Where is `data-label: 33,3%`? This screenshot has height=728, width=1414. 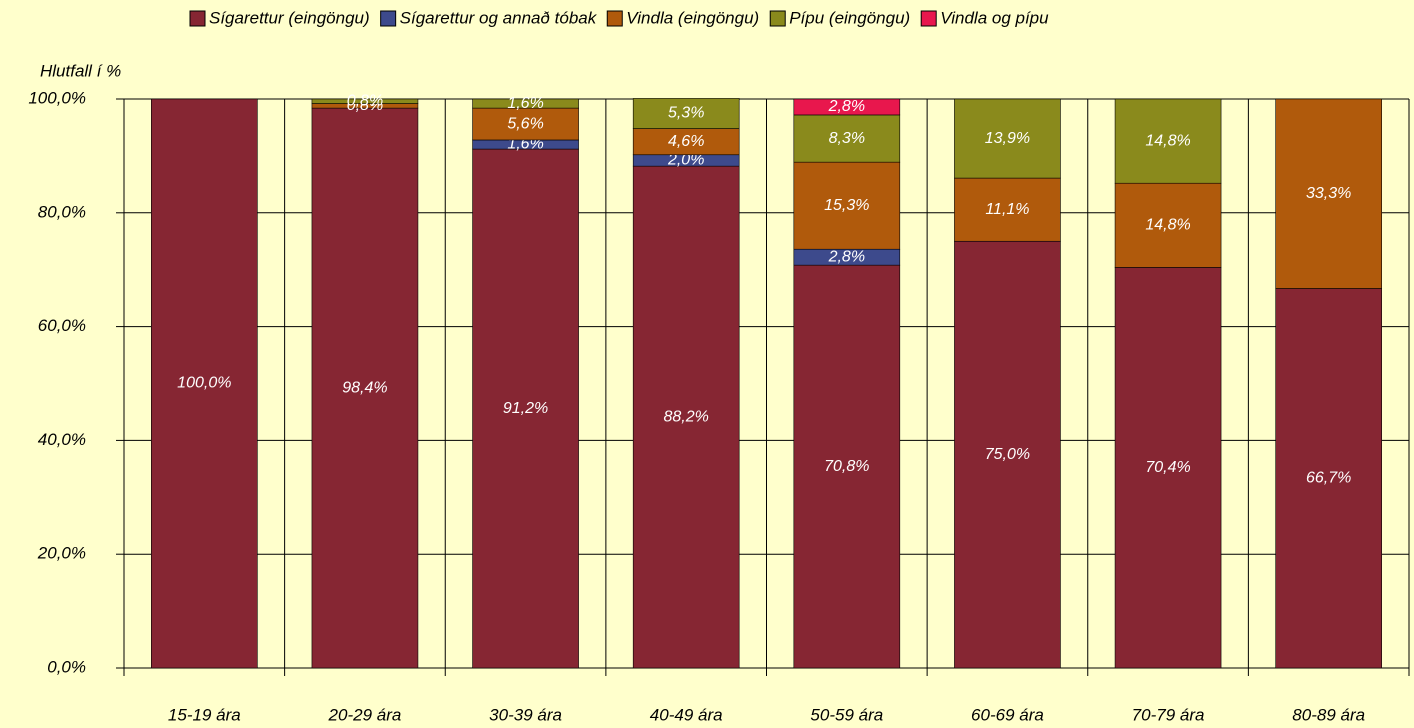
data-label: 33,3% is located at coordinates (1328, 193).